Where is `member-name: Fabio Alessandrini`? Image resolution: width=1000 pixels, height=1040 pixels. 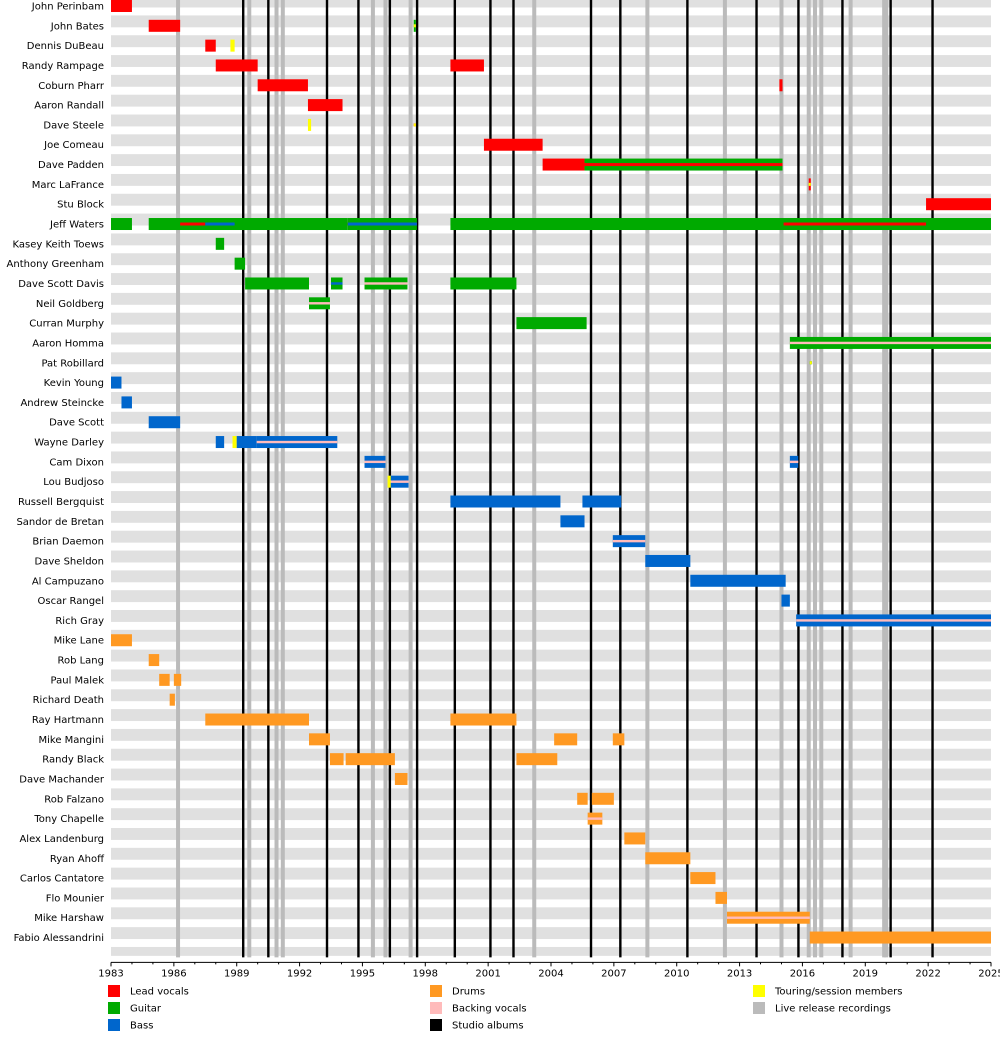
member-name: Fabio Alessandrini is located at coordinates (59, 938).